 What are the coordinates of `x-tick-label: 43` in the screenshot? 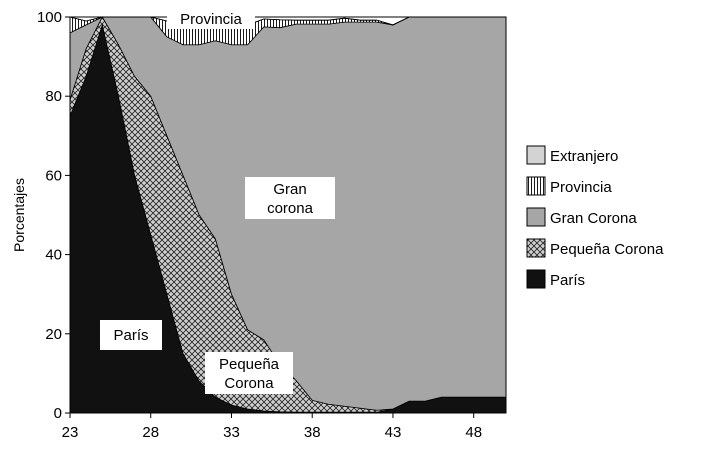 It's located at (393, 432).